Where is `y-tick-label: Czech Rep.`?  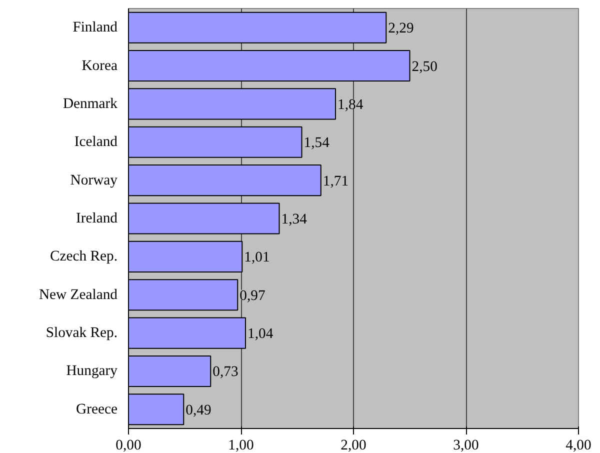
y-tick-label: Czech Rep. is located at coordinates (84, 256).